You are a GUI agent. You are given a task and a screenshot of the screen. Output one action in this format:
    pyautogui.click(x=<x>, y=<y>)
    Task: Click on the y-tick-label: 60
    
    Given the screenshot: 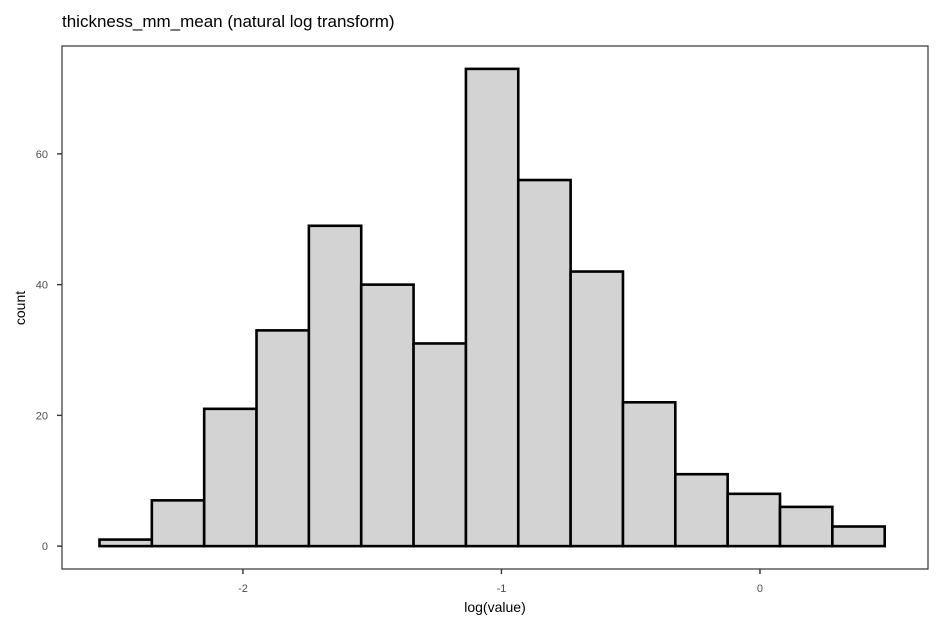 What is the action you would take?
    pyautogui.click(x=42, y=155)
    